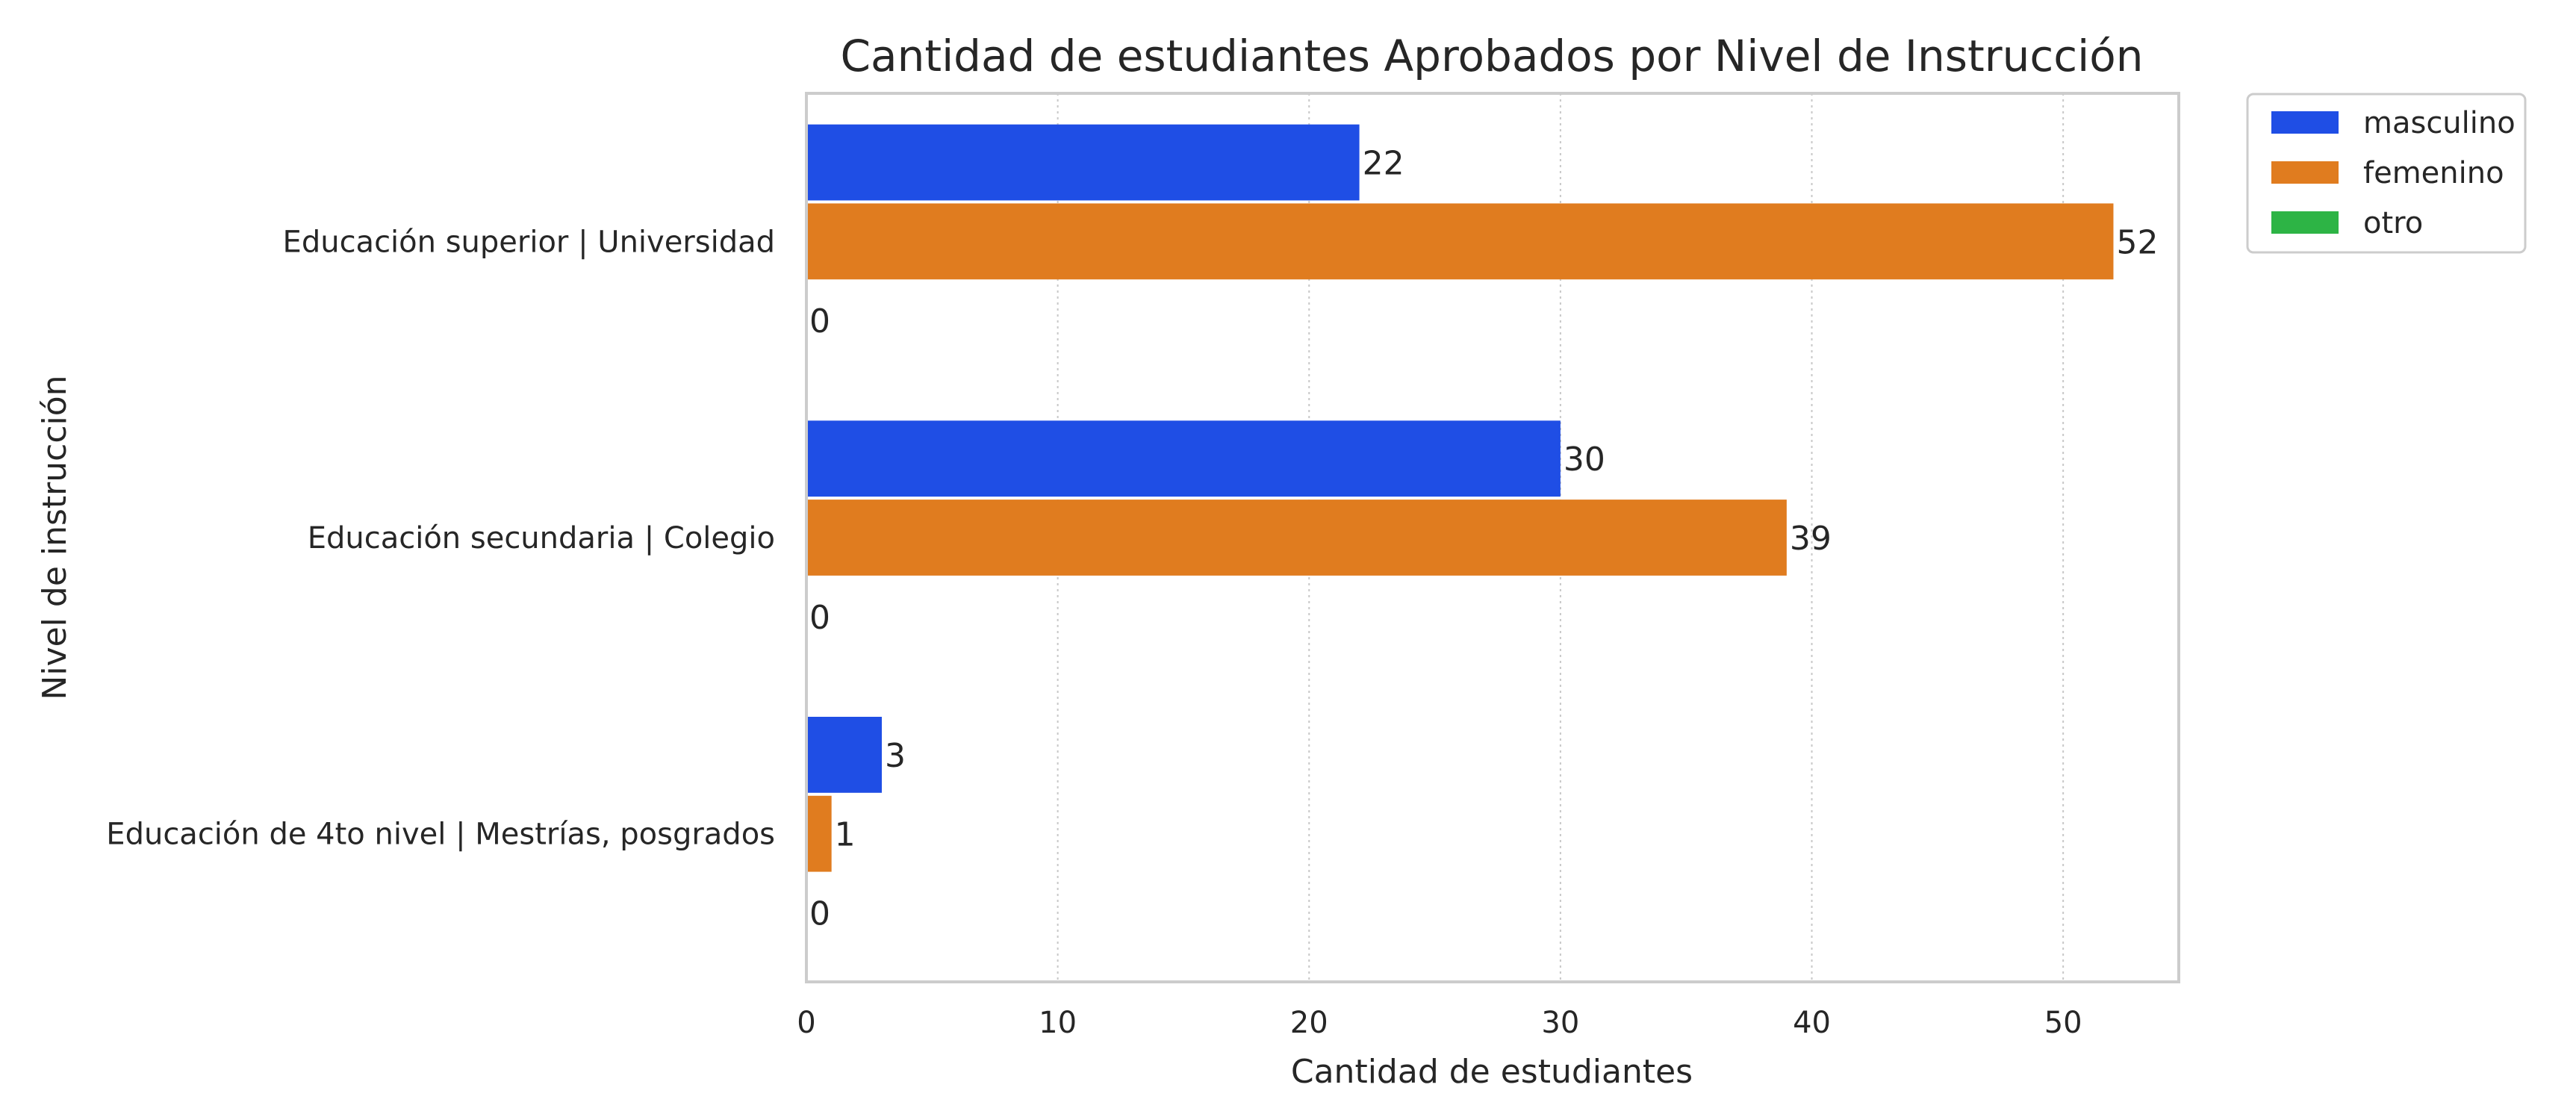 The width and height of the screenshot is (2576, 1120). Describe the element at coordinates (1309, 1023) in the screenshot. I see `x-tick-label: 20` at that location.